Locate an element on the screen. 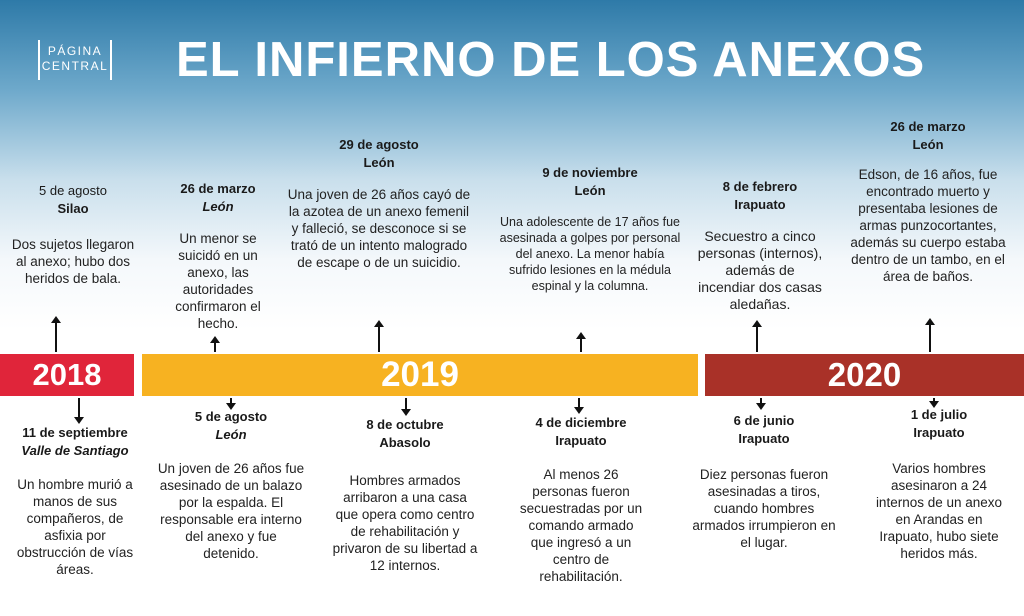  logo-line-1: PÁGINA is located at coordinates (75, 51).